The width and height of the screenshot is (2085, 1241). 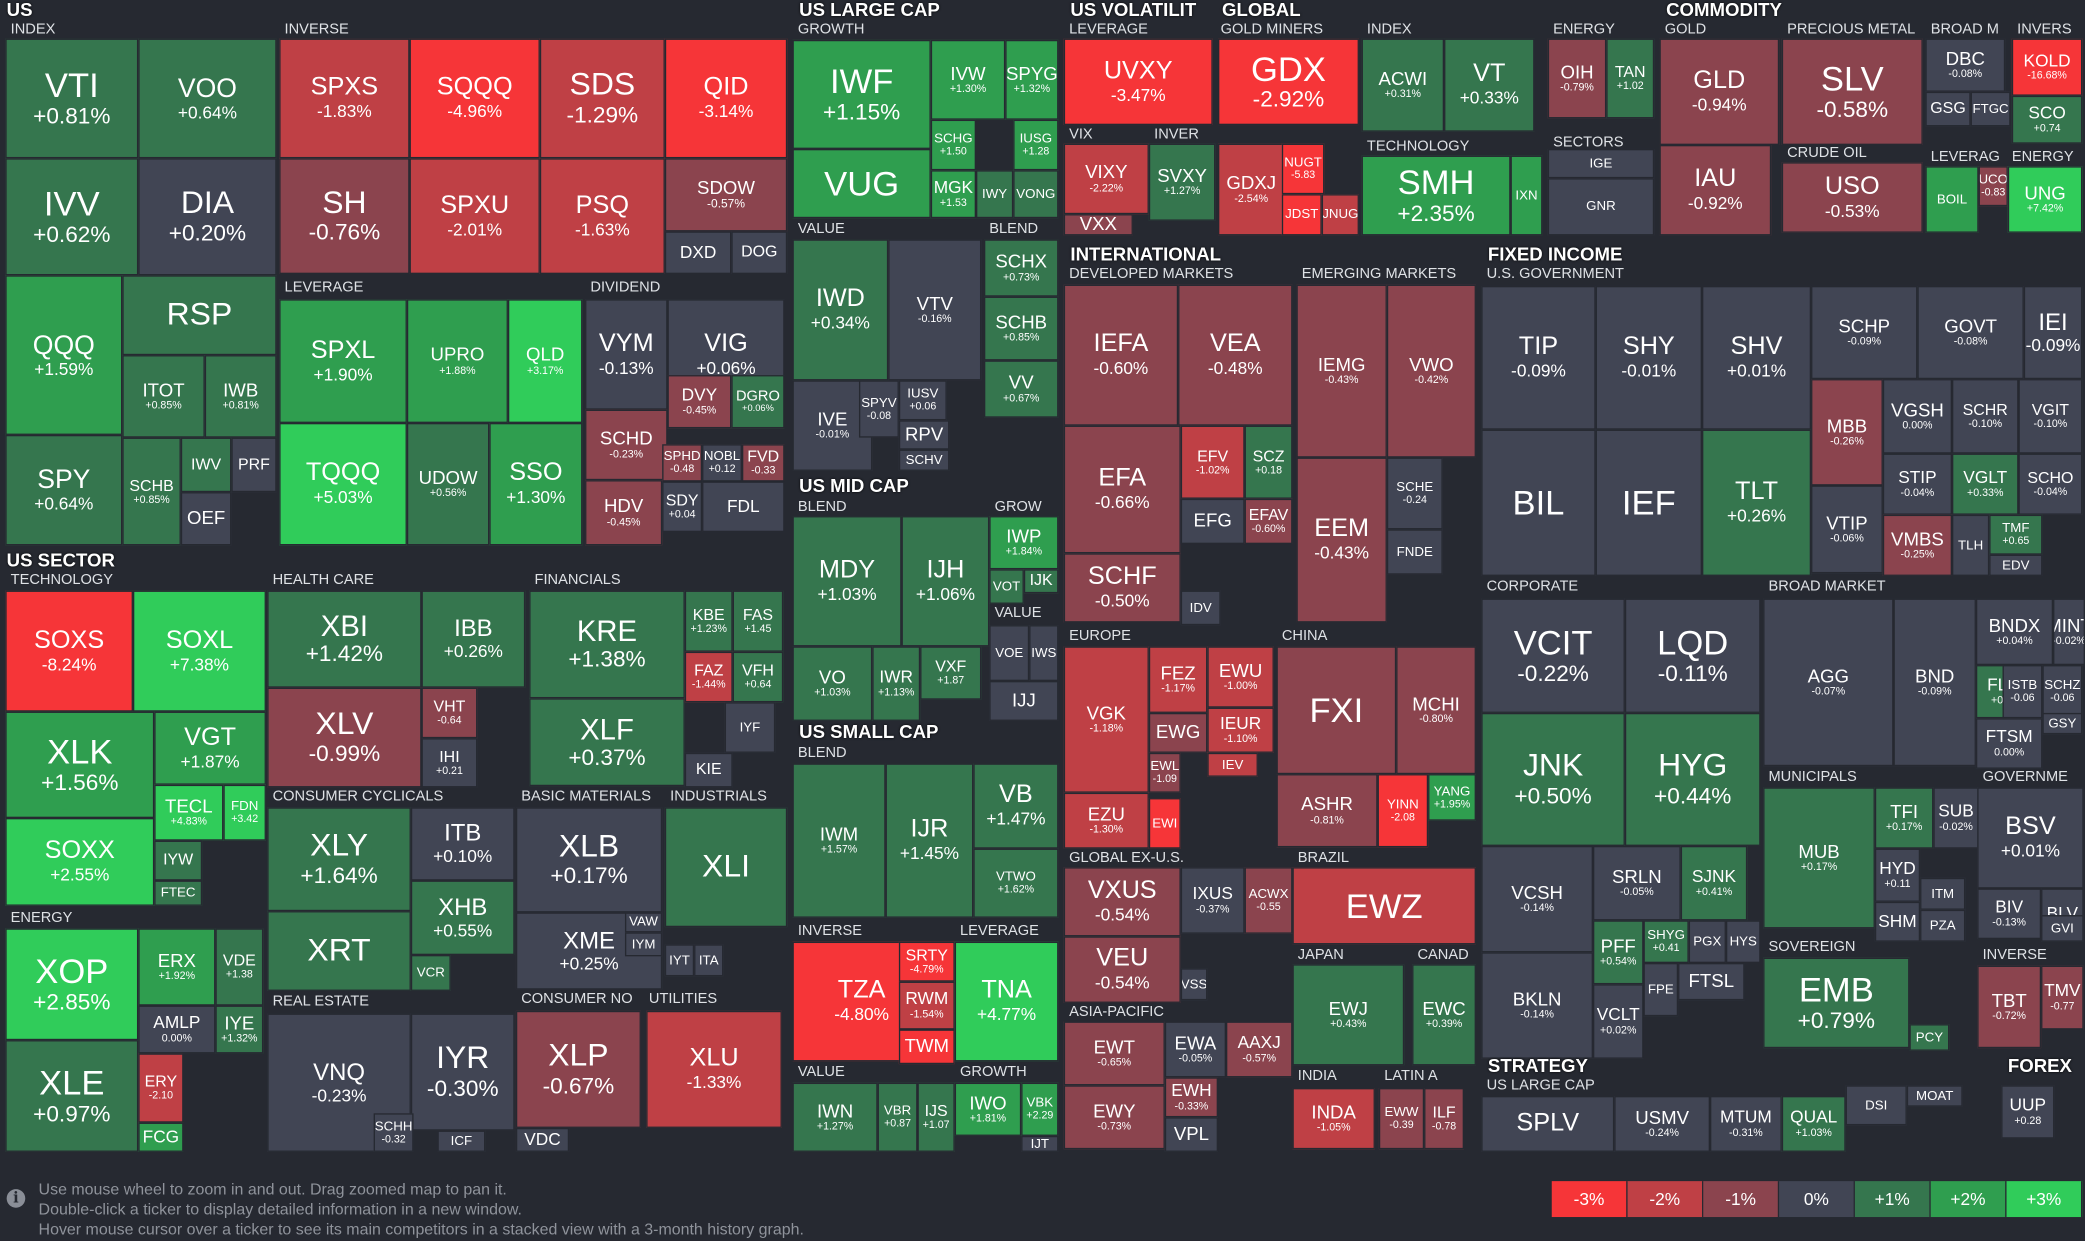 I want to click on ticker-tile-agg: AGG -0.07%, so click(x=1828, y=682).